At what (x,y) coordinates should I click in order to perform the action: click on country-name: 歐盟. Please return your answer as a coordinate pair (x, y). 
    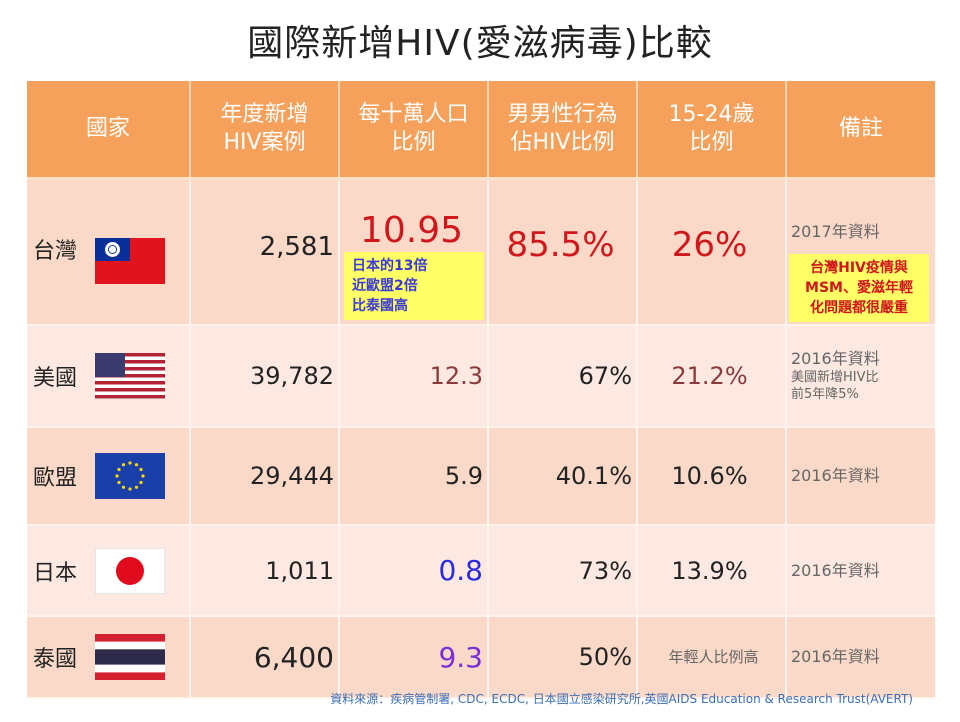
    Looking at the image, I should click on (55, 478).